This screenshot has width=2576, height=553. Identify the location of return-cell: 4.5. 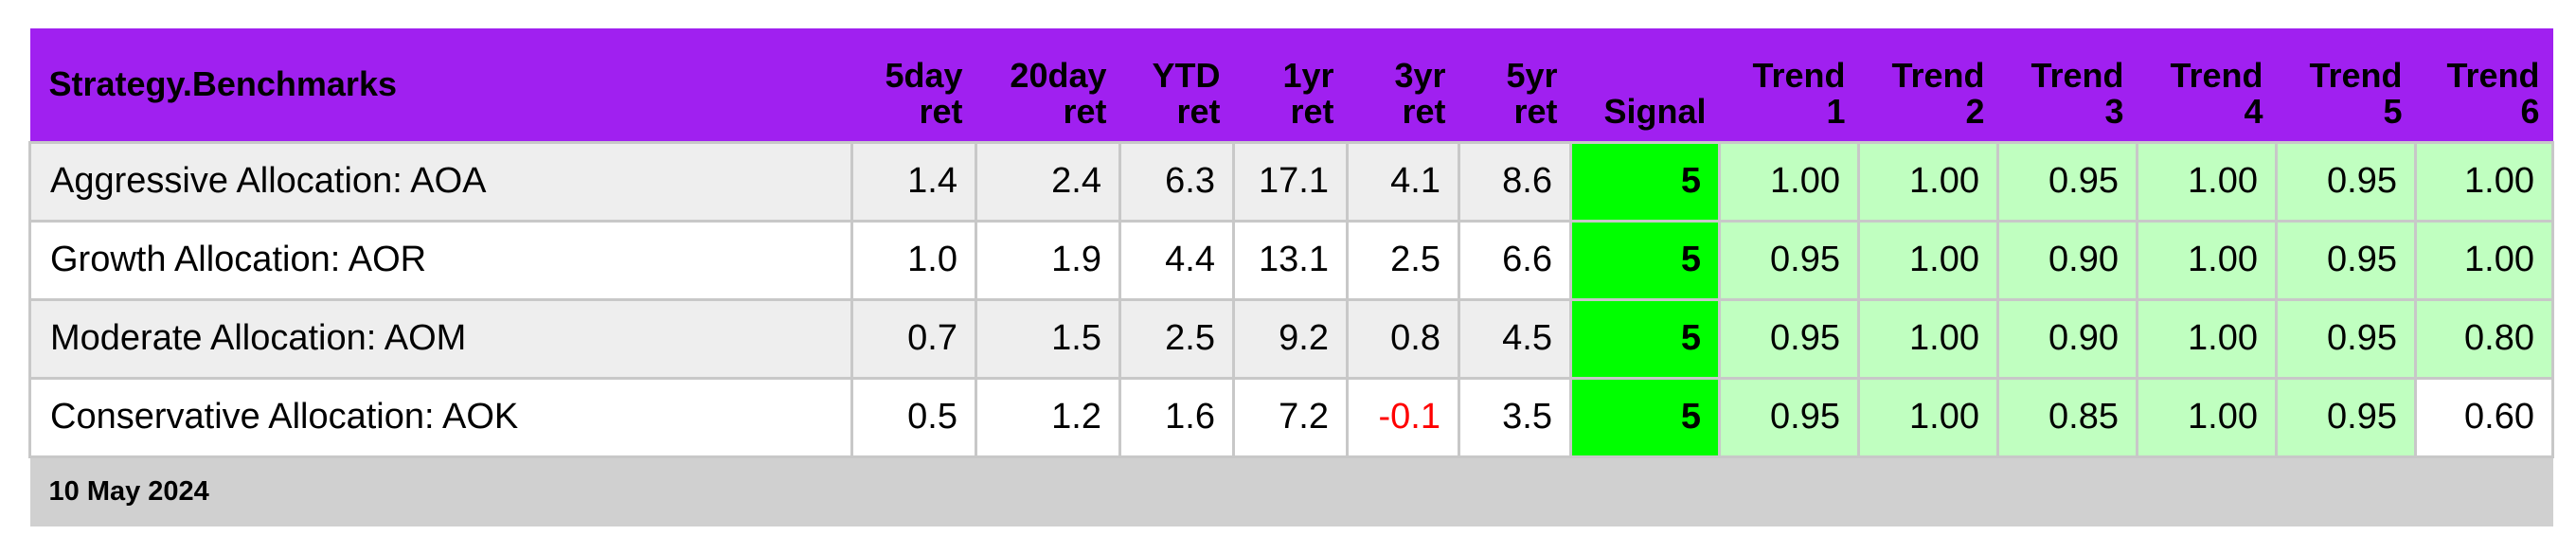
(1515, 338).